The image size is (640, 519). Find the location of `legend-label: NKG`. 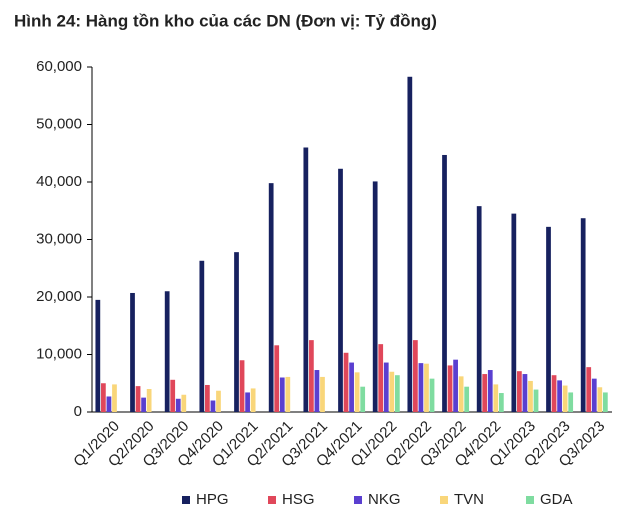

legend-label: NKG is located at coordinates (384, 499).